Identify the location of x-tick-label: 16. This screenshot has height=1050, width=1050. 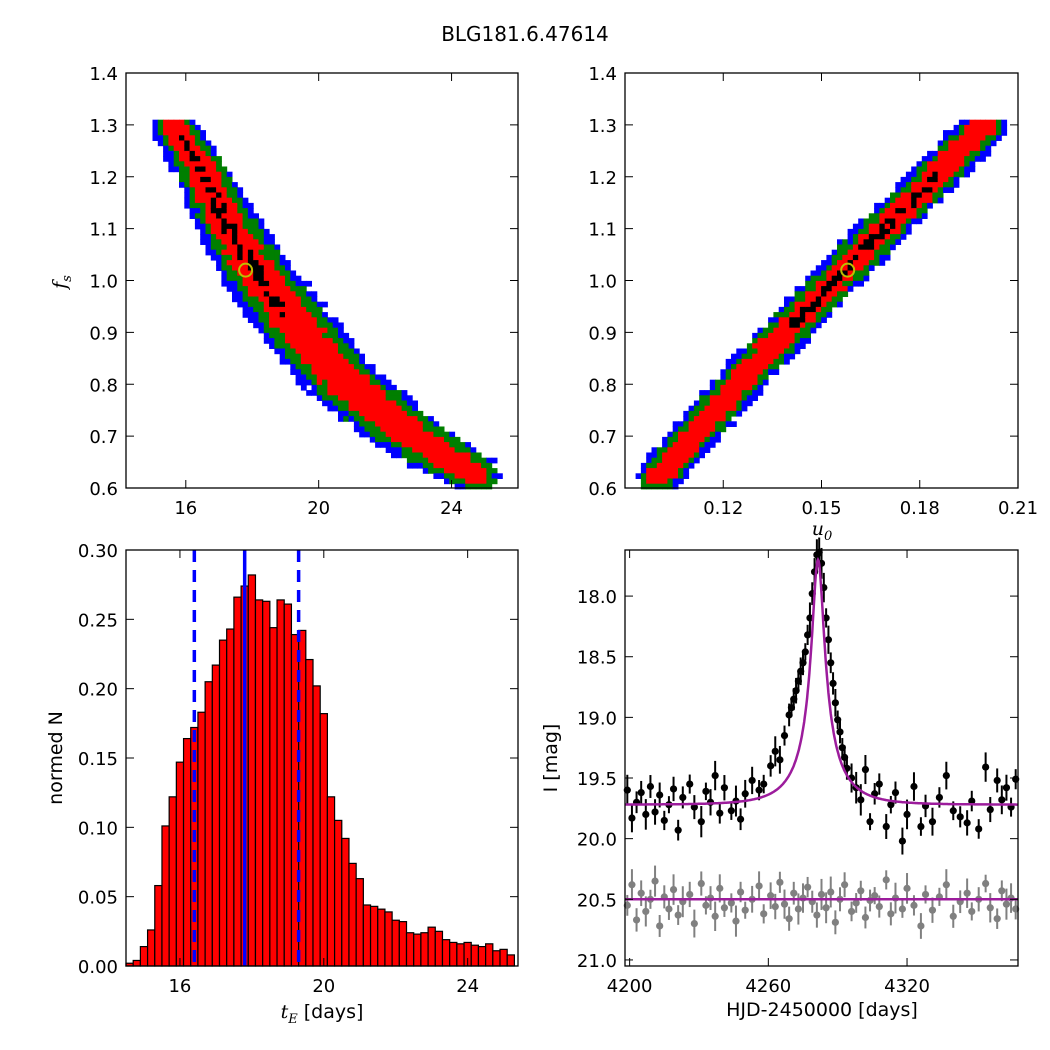
(185, 508).